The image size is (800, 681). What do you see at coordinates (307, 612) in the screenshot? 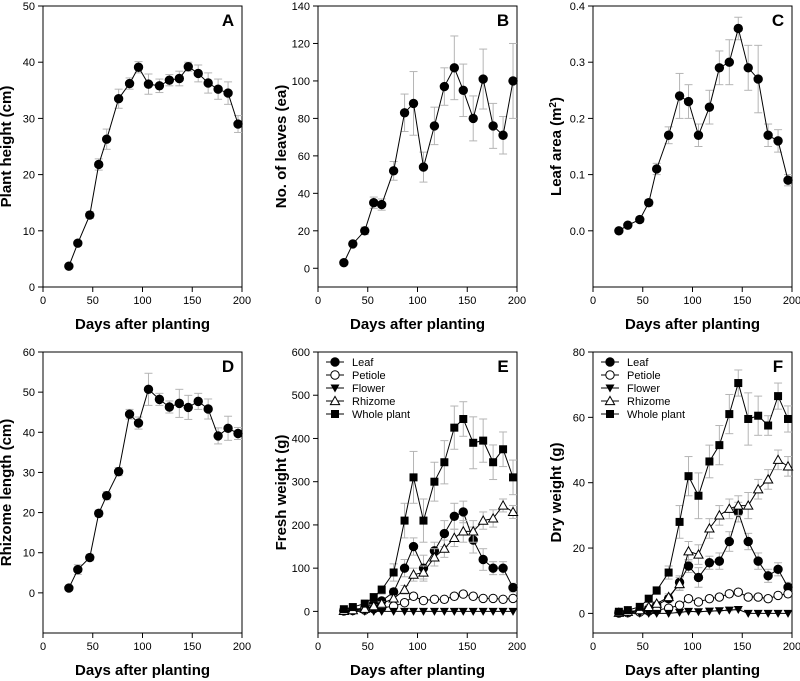
I see `y-tick-label: 0` at bounding box center [307, 612].